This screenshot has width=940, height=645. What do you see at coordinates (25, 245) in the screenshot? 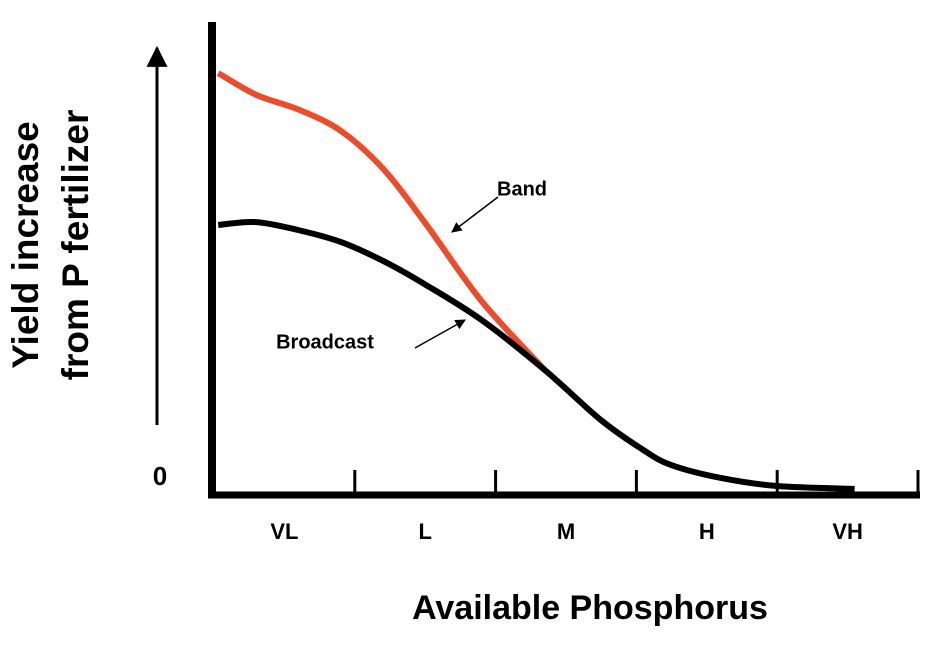
I see `y-axis-title: Yield increase` at bounding box center [25, 245].